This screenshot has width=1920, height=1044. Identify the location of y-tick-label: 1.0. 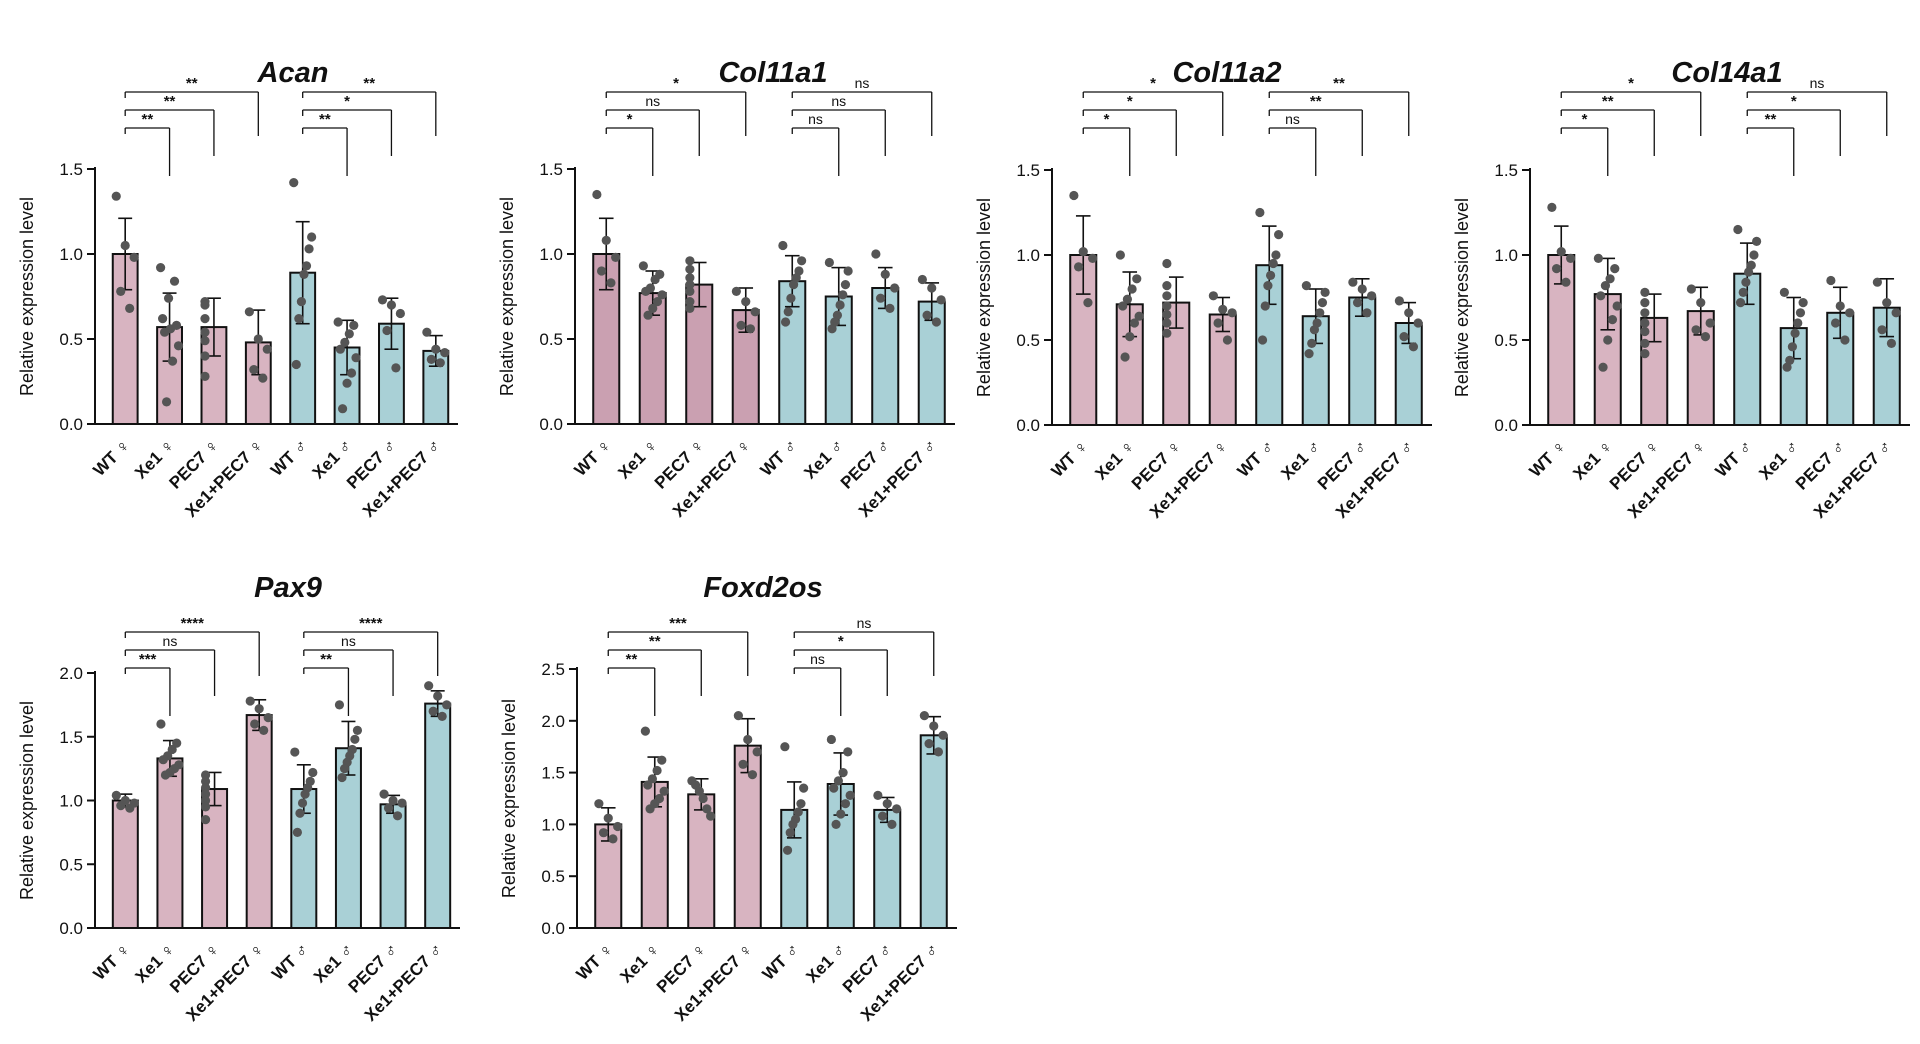
(1028, 255).